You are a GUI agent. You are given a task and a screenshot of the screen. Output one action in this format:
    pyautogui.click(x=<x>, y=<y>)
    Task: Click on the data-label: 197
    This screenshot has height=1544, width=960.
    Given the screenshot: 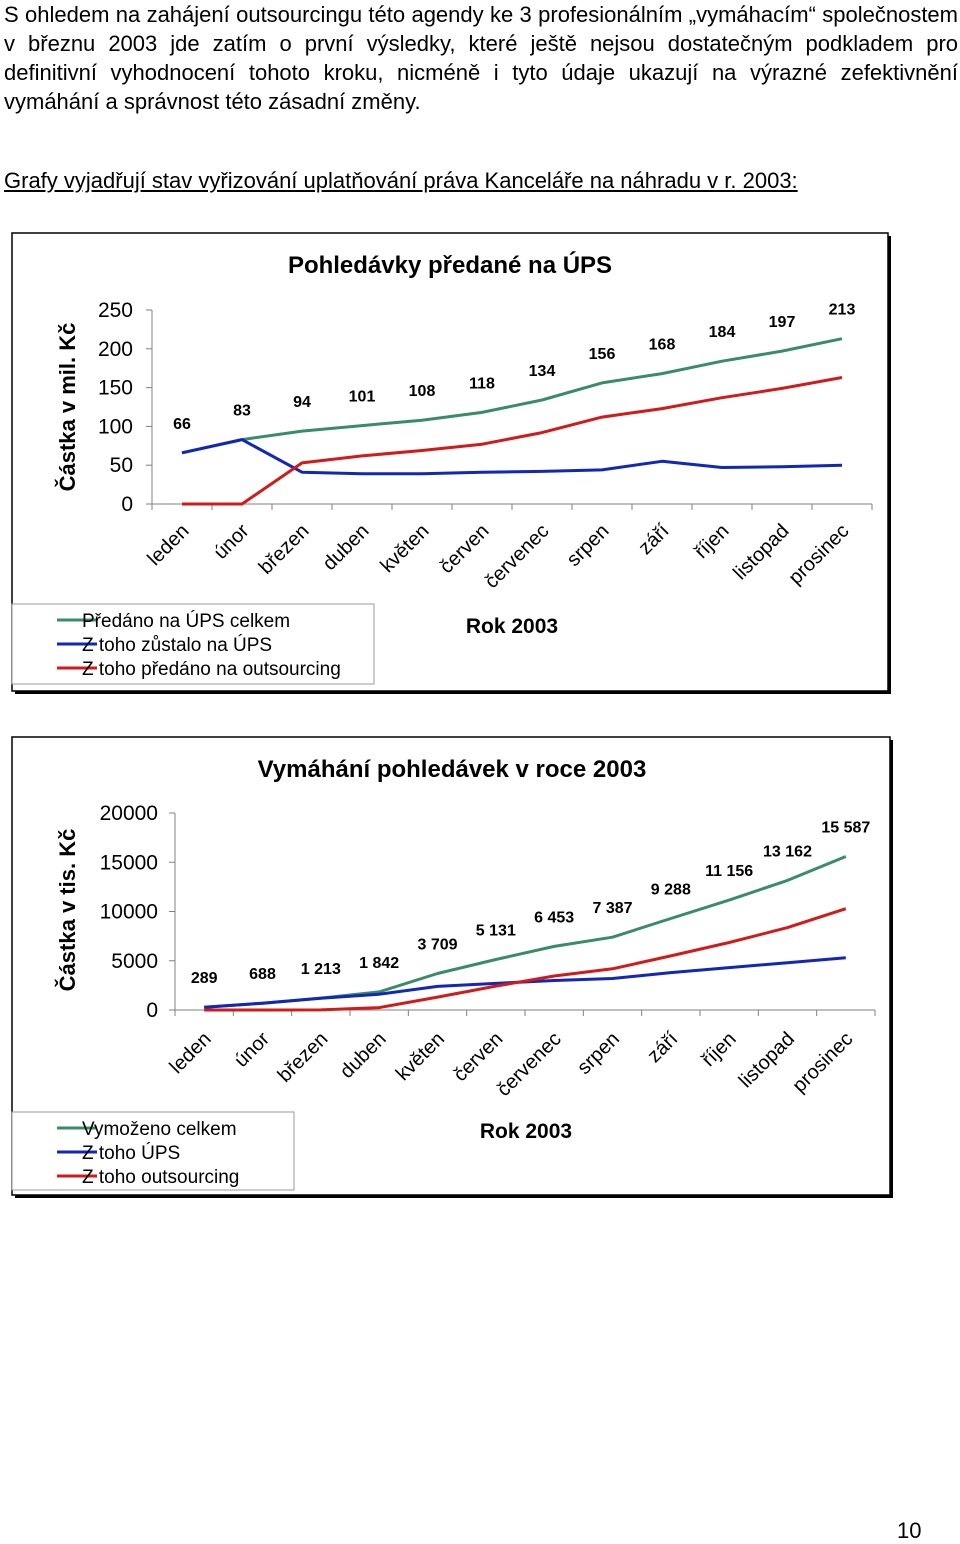 What is the action you would take?
    pyautogui.click(x=782, y=322)
    